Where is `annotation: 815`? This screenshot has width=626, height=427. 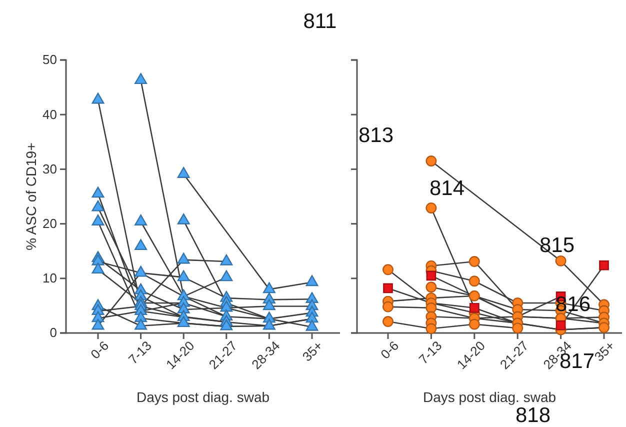 annotation: 815 is located at coordinates (557, 245).